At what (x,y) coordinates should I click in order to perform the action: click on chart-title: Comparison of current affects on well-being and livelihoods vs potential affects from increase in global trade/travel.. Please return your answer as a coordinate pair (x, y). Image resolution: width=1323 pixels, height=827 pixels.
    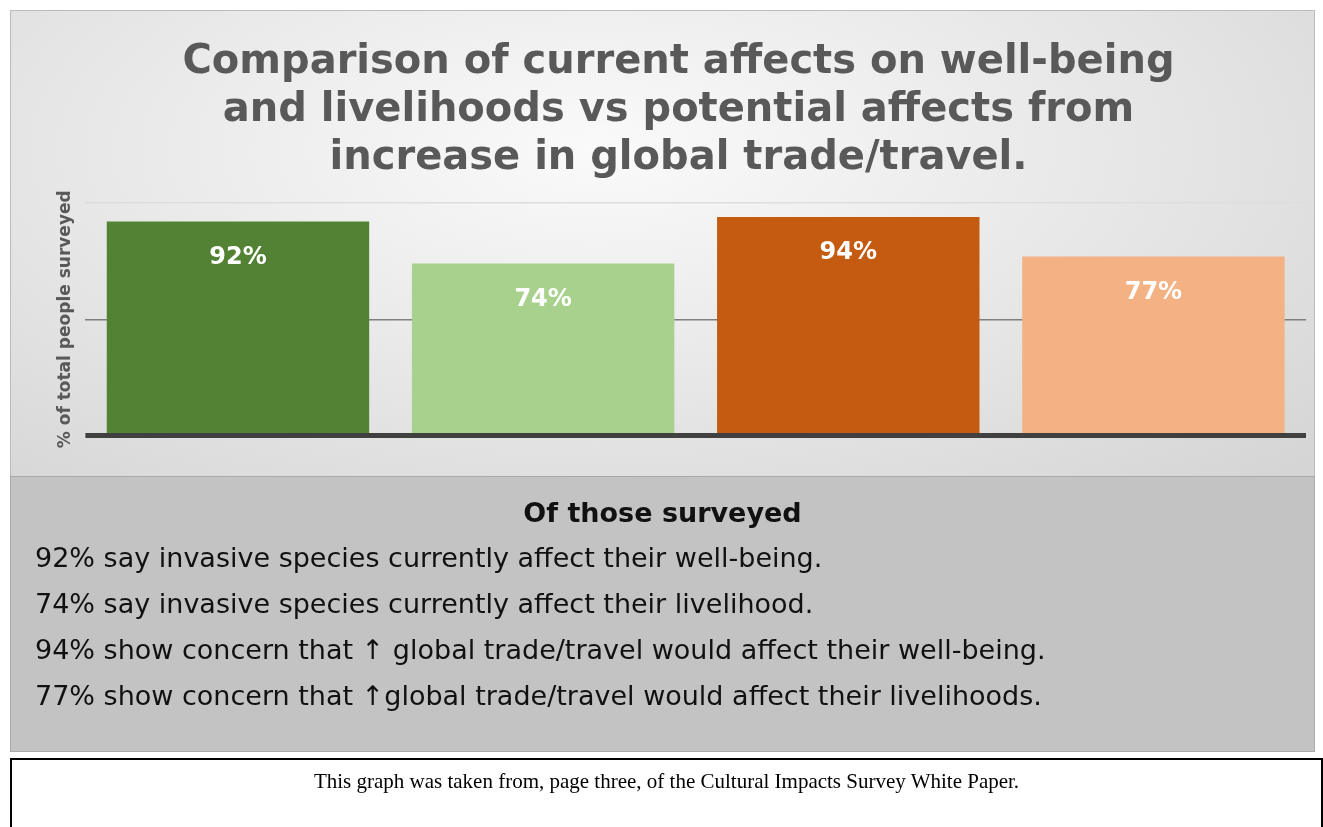
    Looking at the image, I should click on (678, 107).